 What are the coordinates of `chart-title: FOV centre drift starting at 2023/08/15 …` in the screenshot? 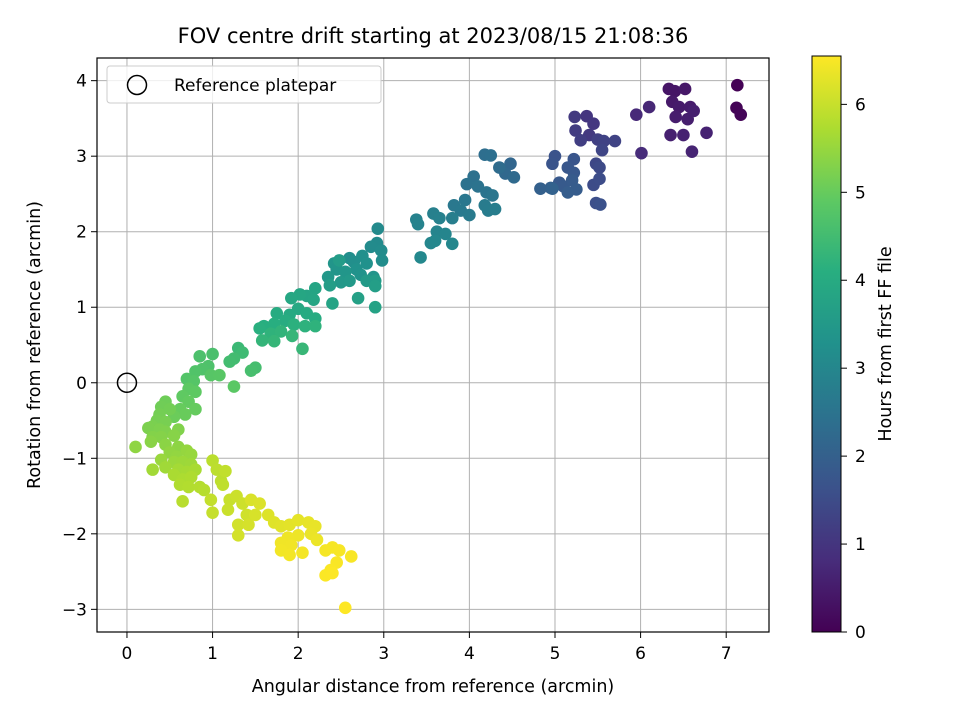 It's located at (433, 36).